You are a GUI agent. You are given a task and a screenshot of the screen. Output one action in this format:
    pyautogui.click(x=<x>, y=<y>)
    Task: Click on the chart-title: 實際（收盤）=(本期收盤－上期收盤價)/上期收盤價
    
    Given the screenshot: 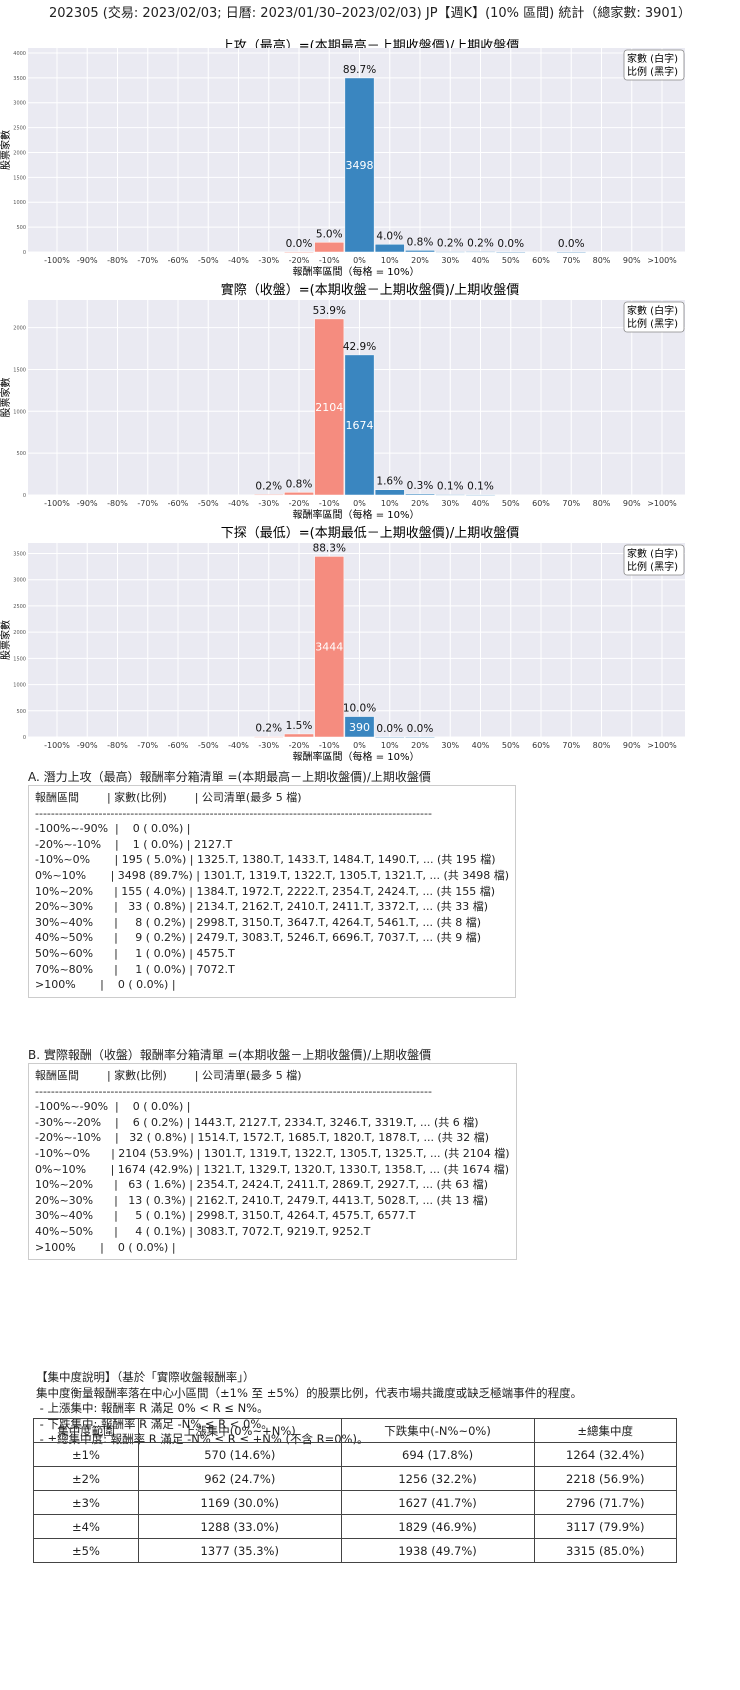 What is the action you would take?
    pyautogui.click(x=370, y=290)
    